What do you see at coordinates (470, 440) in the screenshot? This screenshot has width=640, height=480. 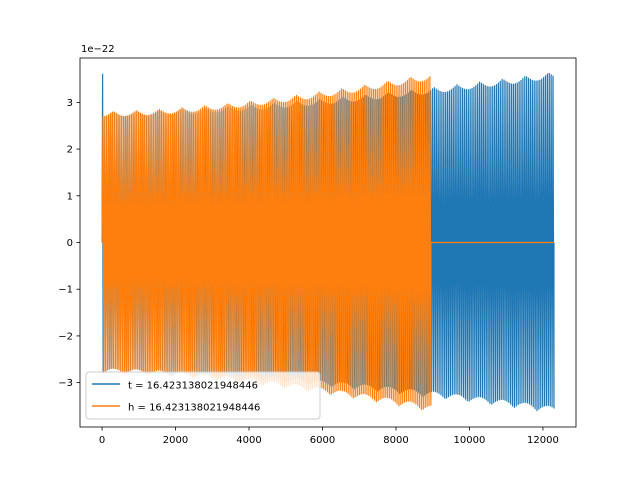 I see `x-tick-label: 10000` at bounding box center [470, 440].